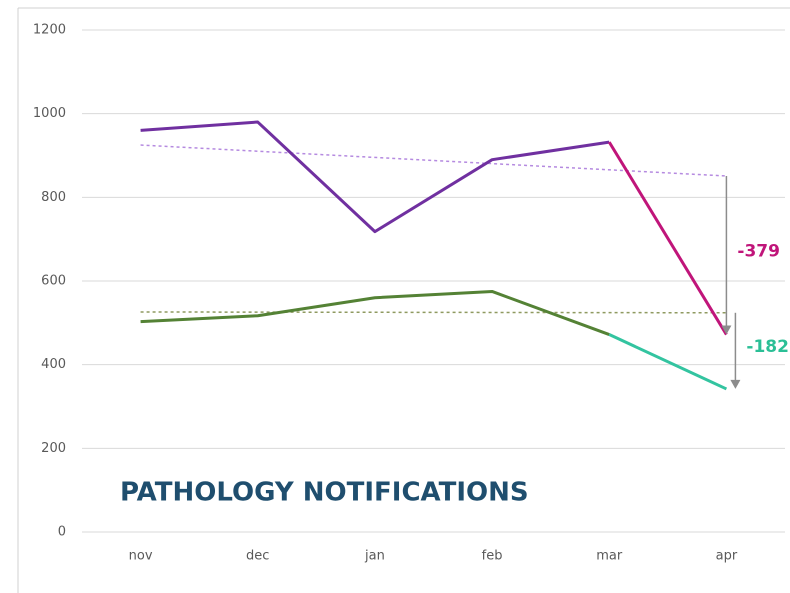 Image resolution: width=790 pixels, height=593 pixels. I want to click on x-tick-label: mar, so click(609, 556).